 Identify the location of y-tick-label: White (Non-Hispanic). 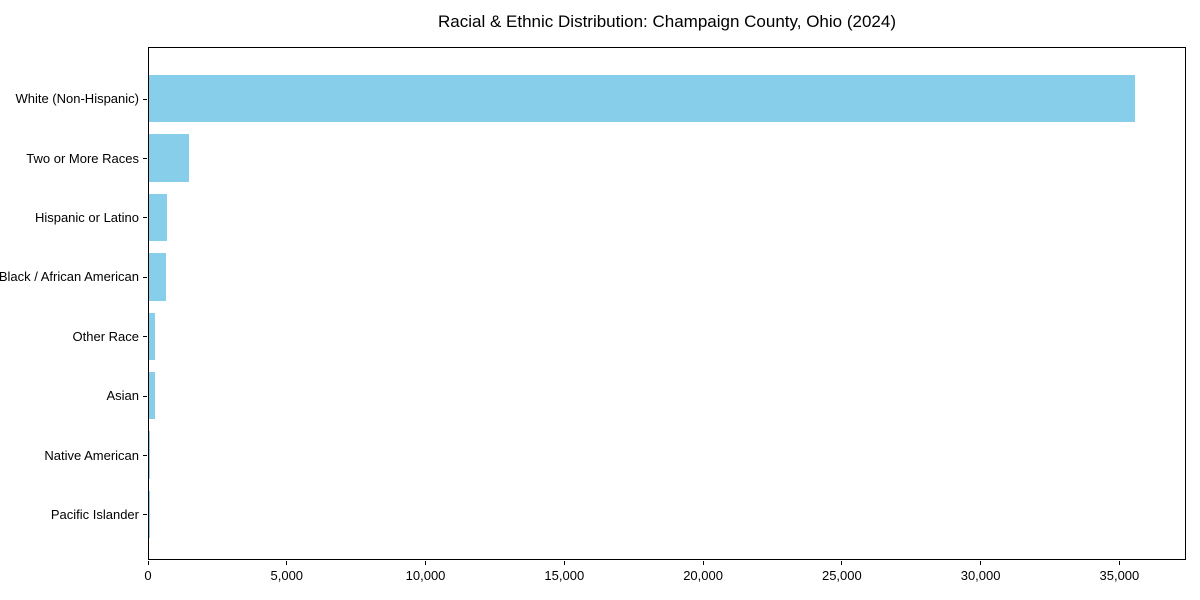
(77, 99).